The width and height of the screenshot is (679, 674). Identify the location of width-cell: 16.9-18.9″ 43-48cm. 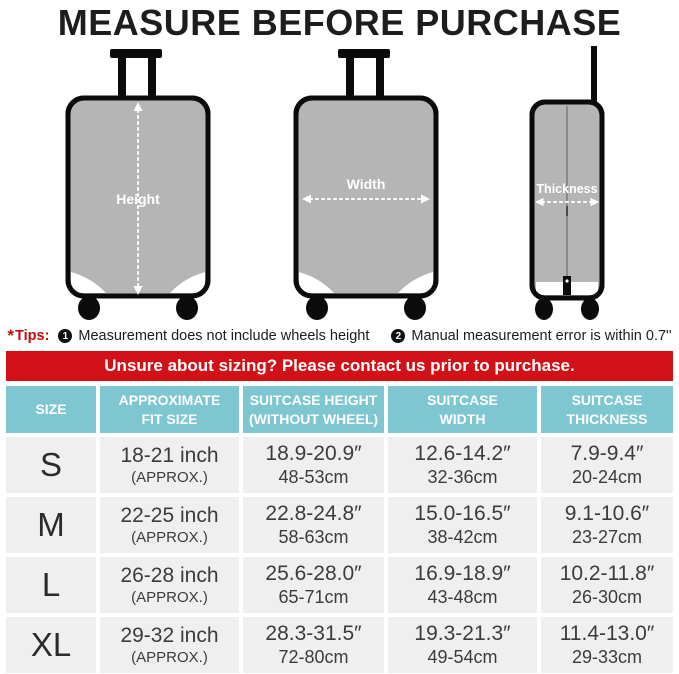
(462, 585).